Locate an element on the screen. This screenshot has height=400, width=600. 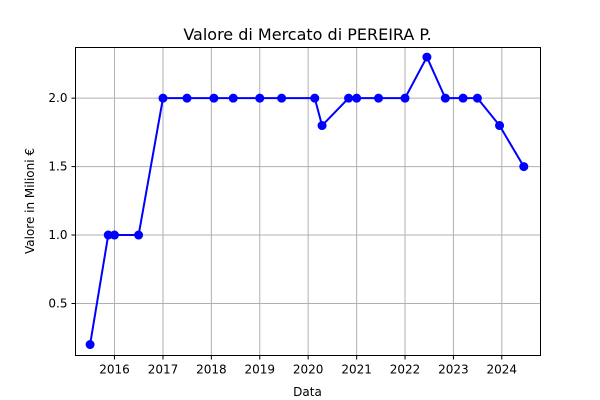
y-tick-label: 0.5 is located at coordinates (57, 303).